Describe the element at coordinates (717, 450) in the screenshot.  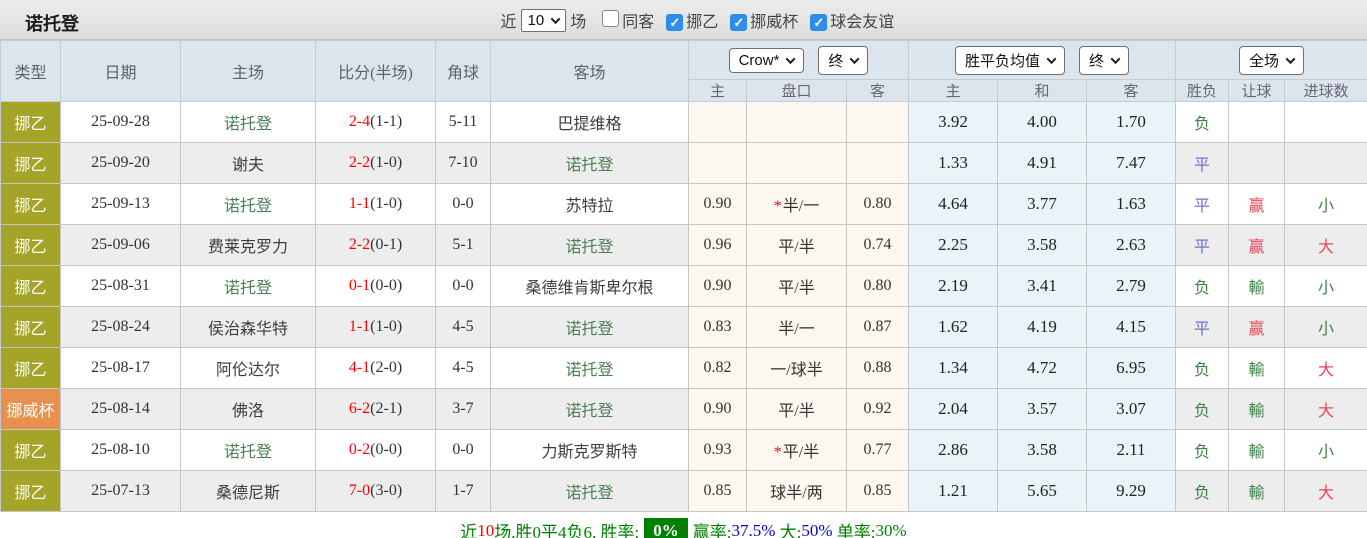
I see `handicap-home-odds: 0.93` at that location.